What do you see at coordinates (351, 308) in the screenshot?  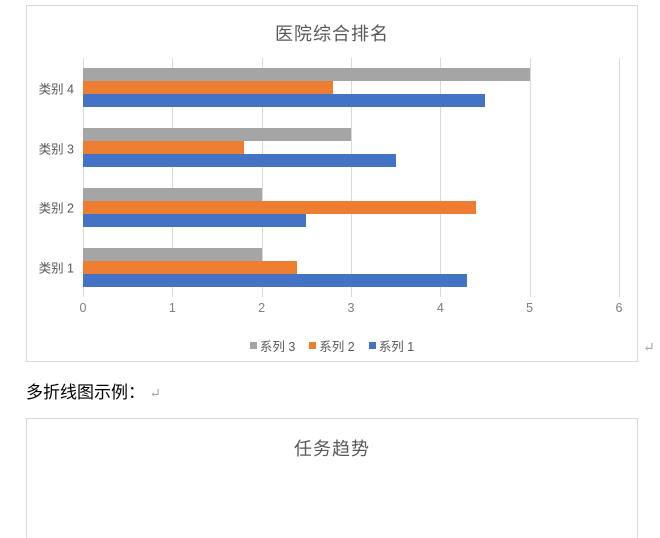 I see `x-axis-tick-label: 3` at bounding box center [351, 308].